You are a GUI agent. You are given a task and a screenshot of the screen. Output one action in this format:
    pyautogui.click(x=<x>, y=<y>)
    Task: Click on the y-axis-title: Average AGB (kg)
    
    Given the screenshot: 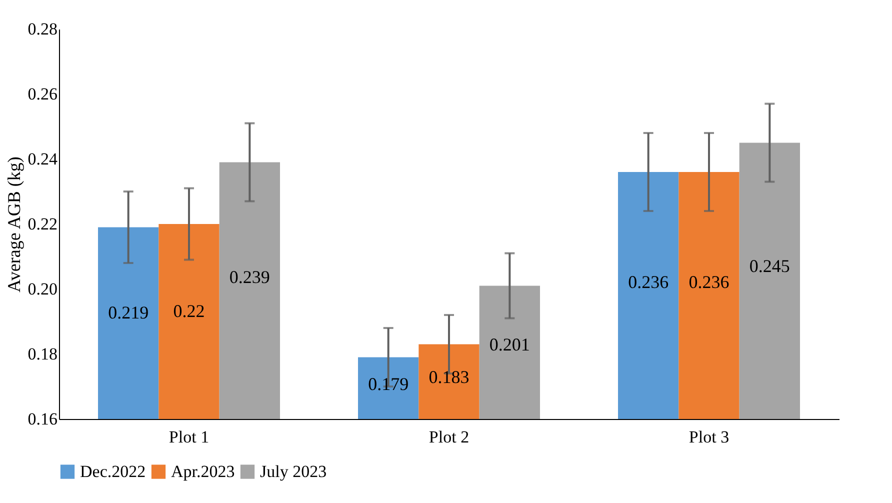 What is the action you would take?
    pyautogui.click(x=14, y=224)
    